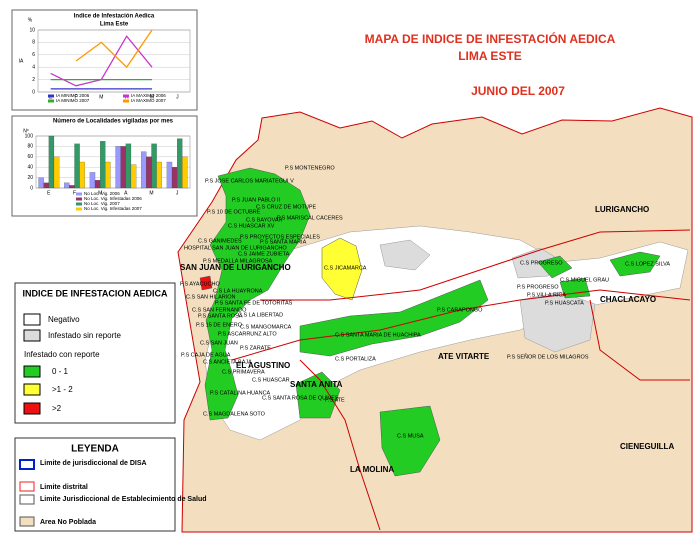  Describe the element at coordinates (68, 522) in the screenshot. I see `legend-text: Area No Poblada` at that location.